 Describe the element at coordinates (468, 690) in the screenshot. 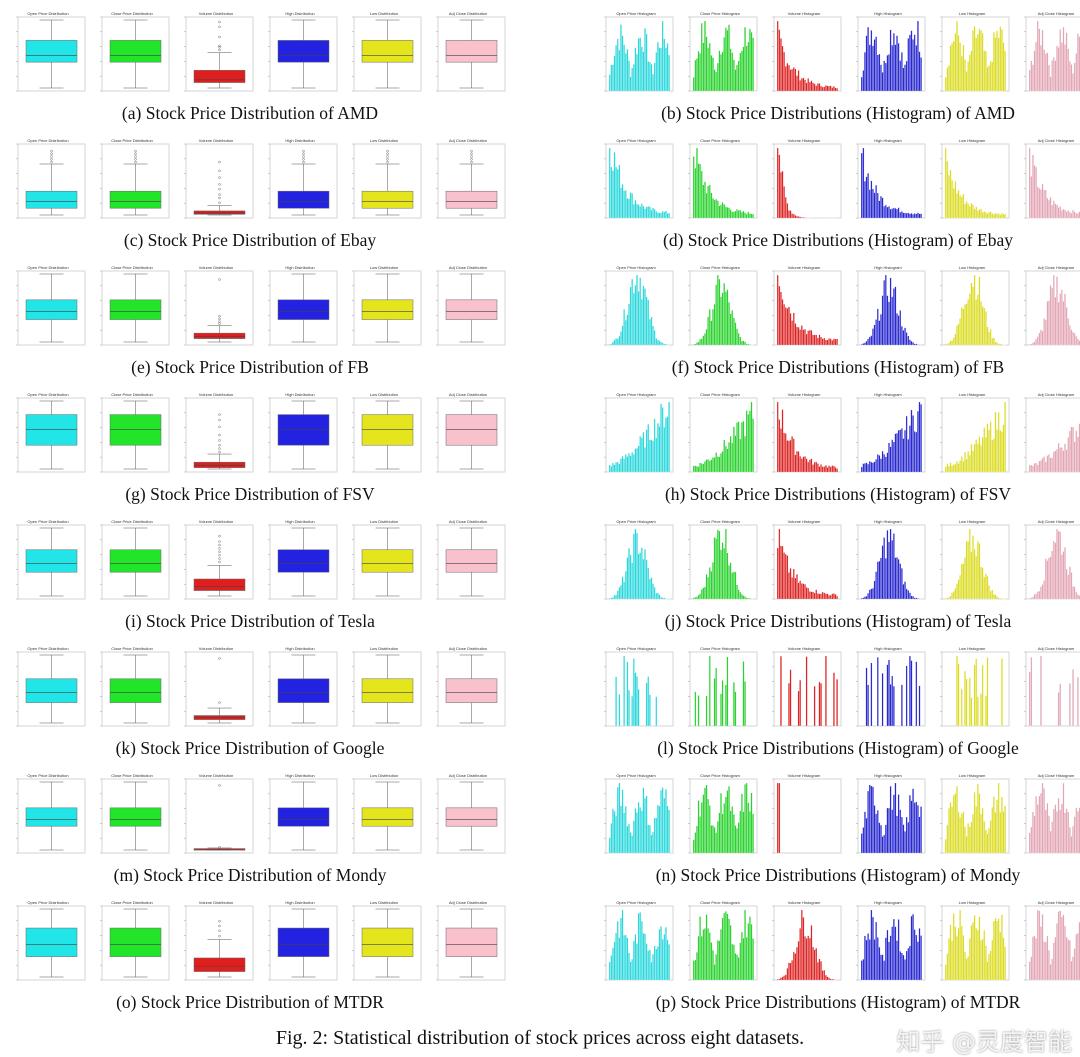

I see `box-panel: Adj Close Distribution` at that location.